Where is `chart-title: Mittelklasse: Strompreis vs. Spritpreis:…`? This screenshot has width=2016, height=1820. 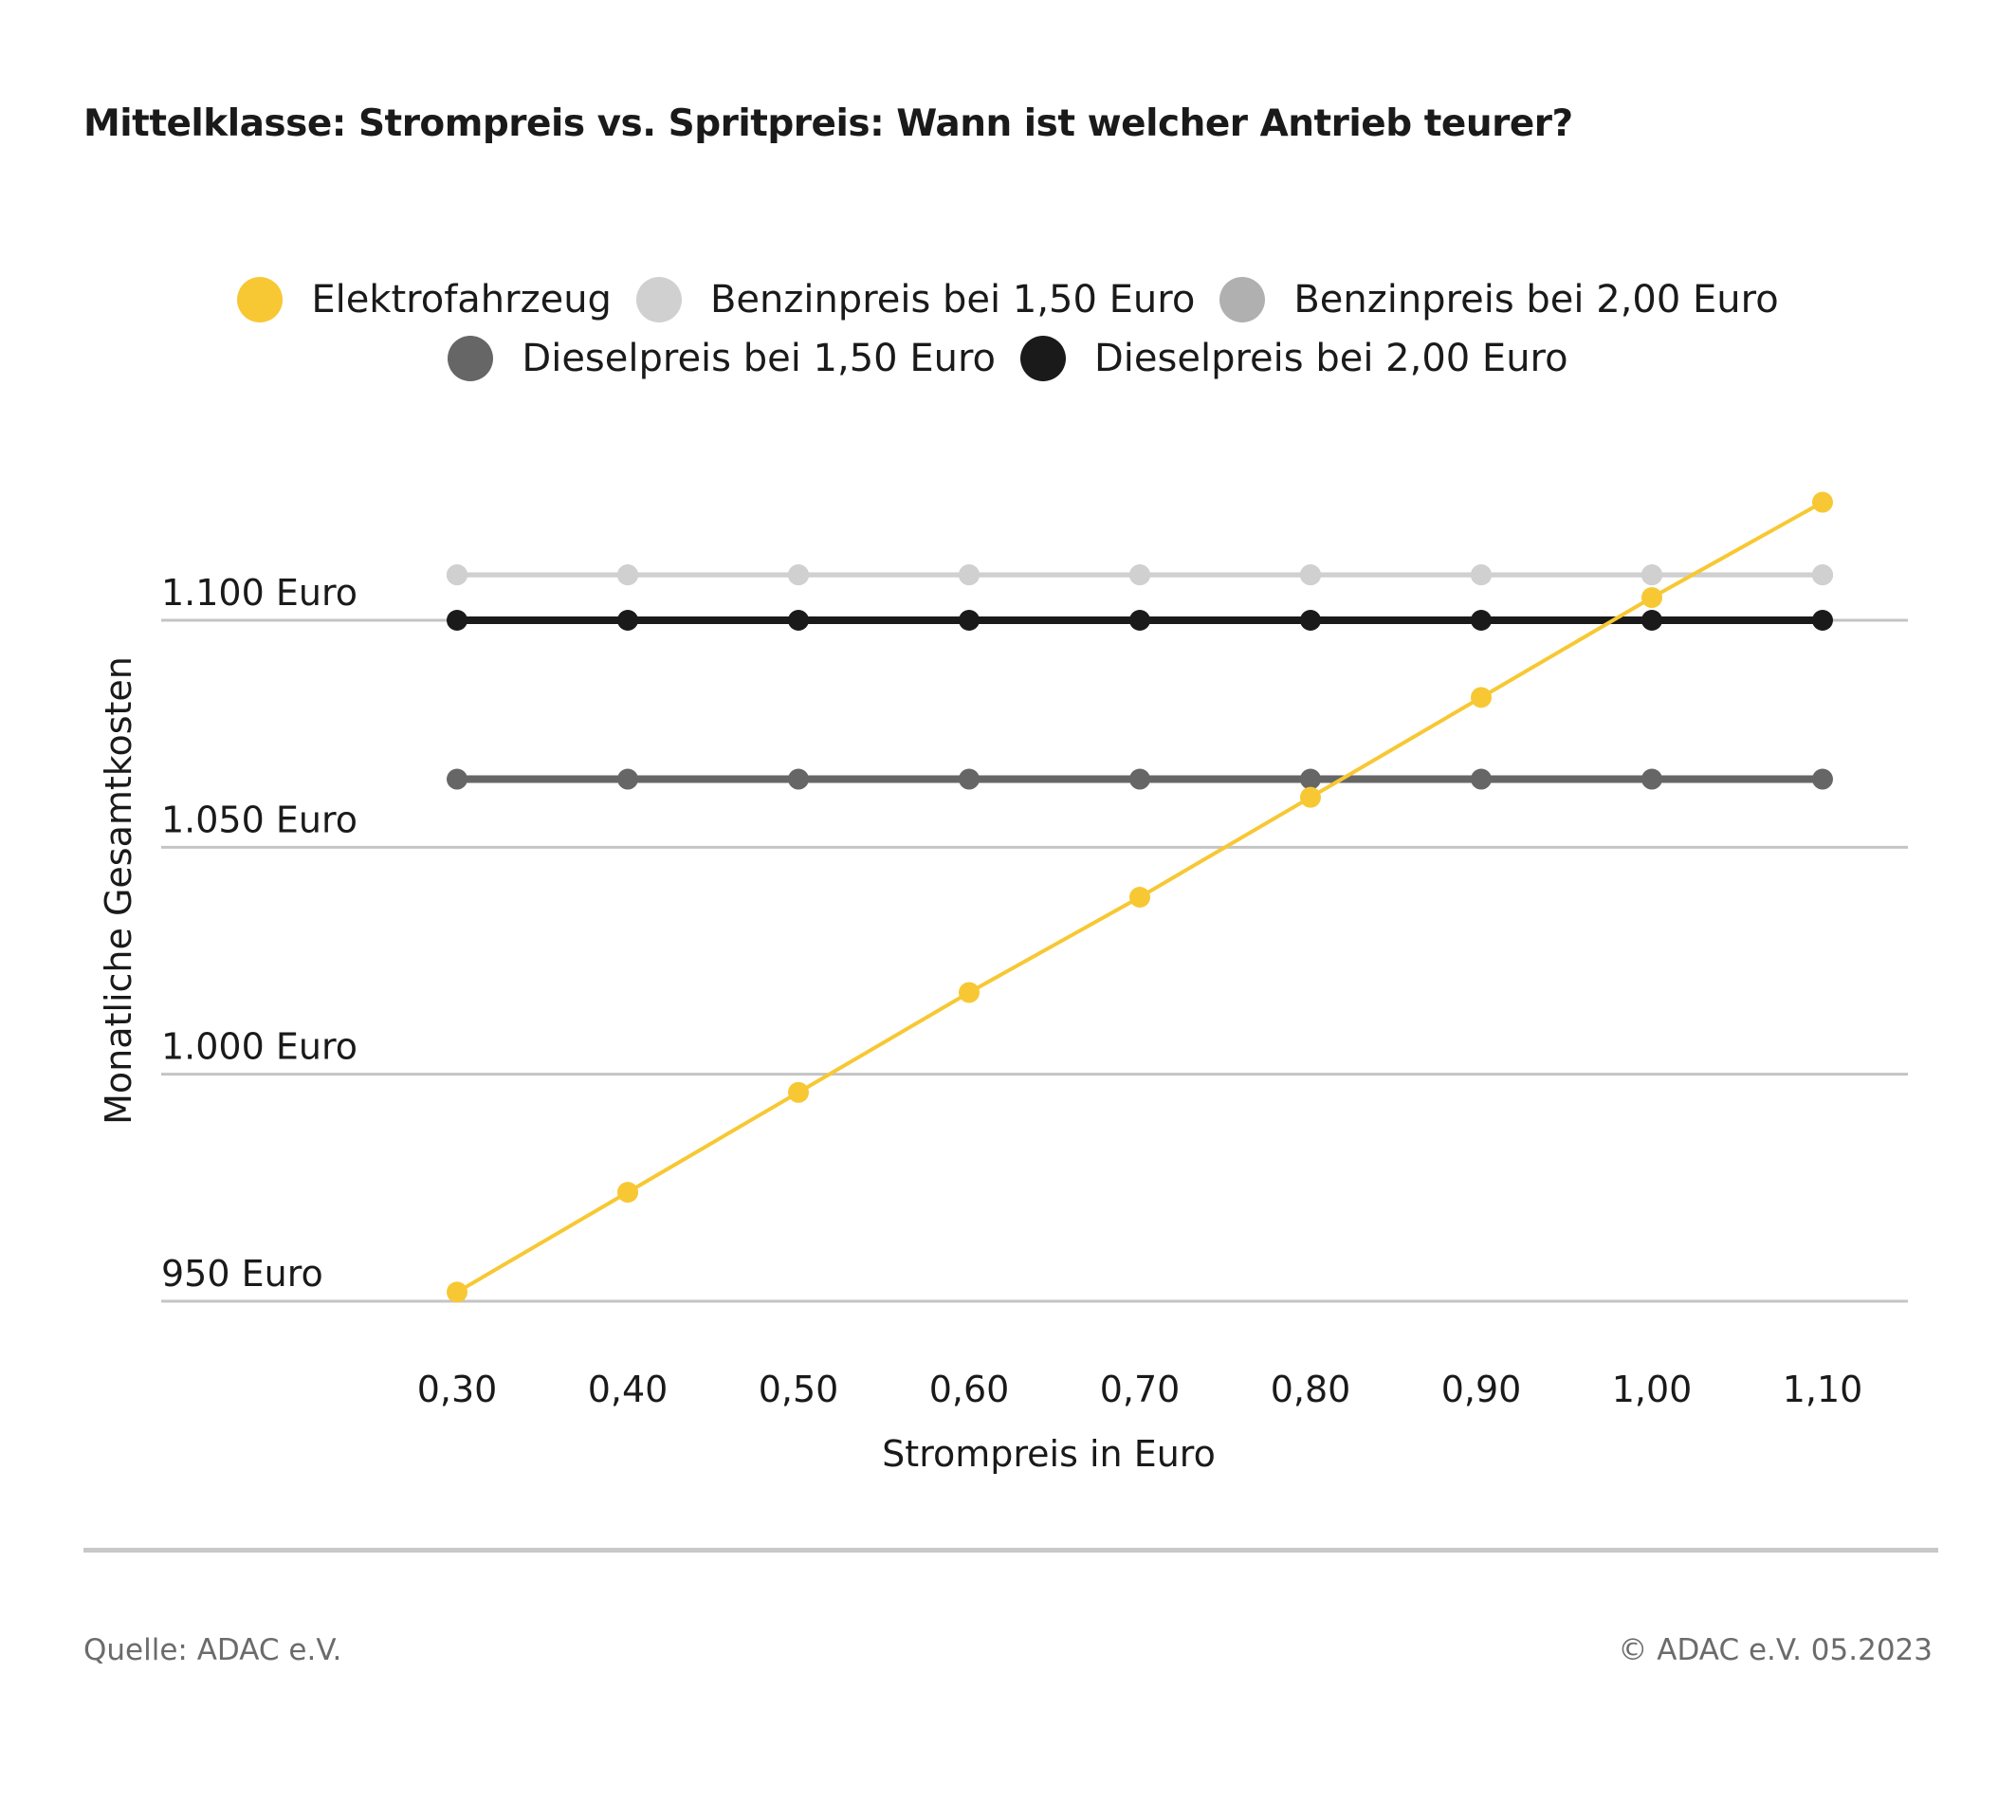 chart-title: Mittelklasse: Strompreis vs. Spritpreis:… is located at coordinates (828, 124).